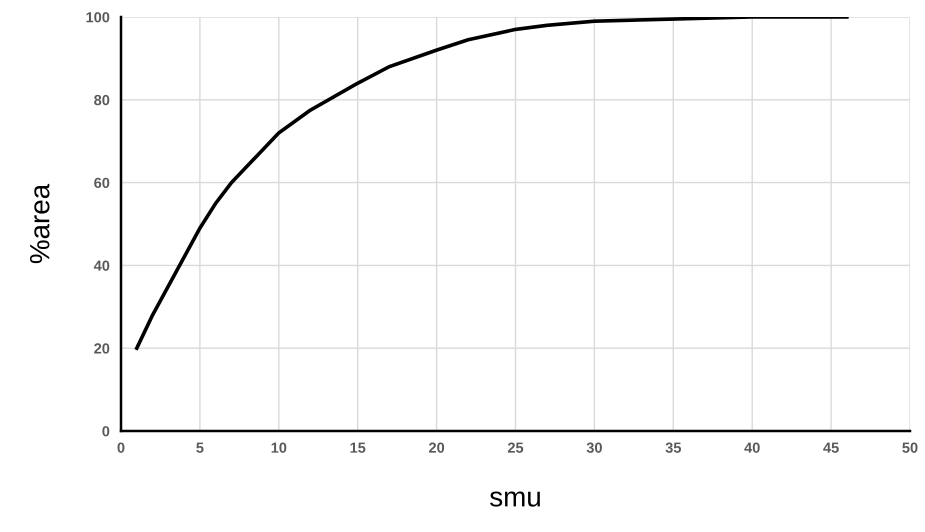 This screenshot has height=532, width=925. What do you see at coordinates (594, 447) in the screenshot?
I see `x-tick-label: 30` at bounding box center [594, 447].